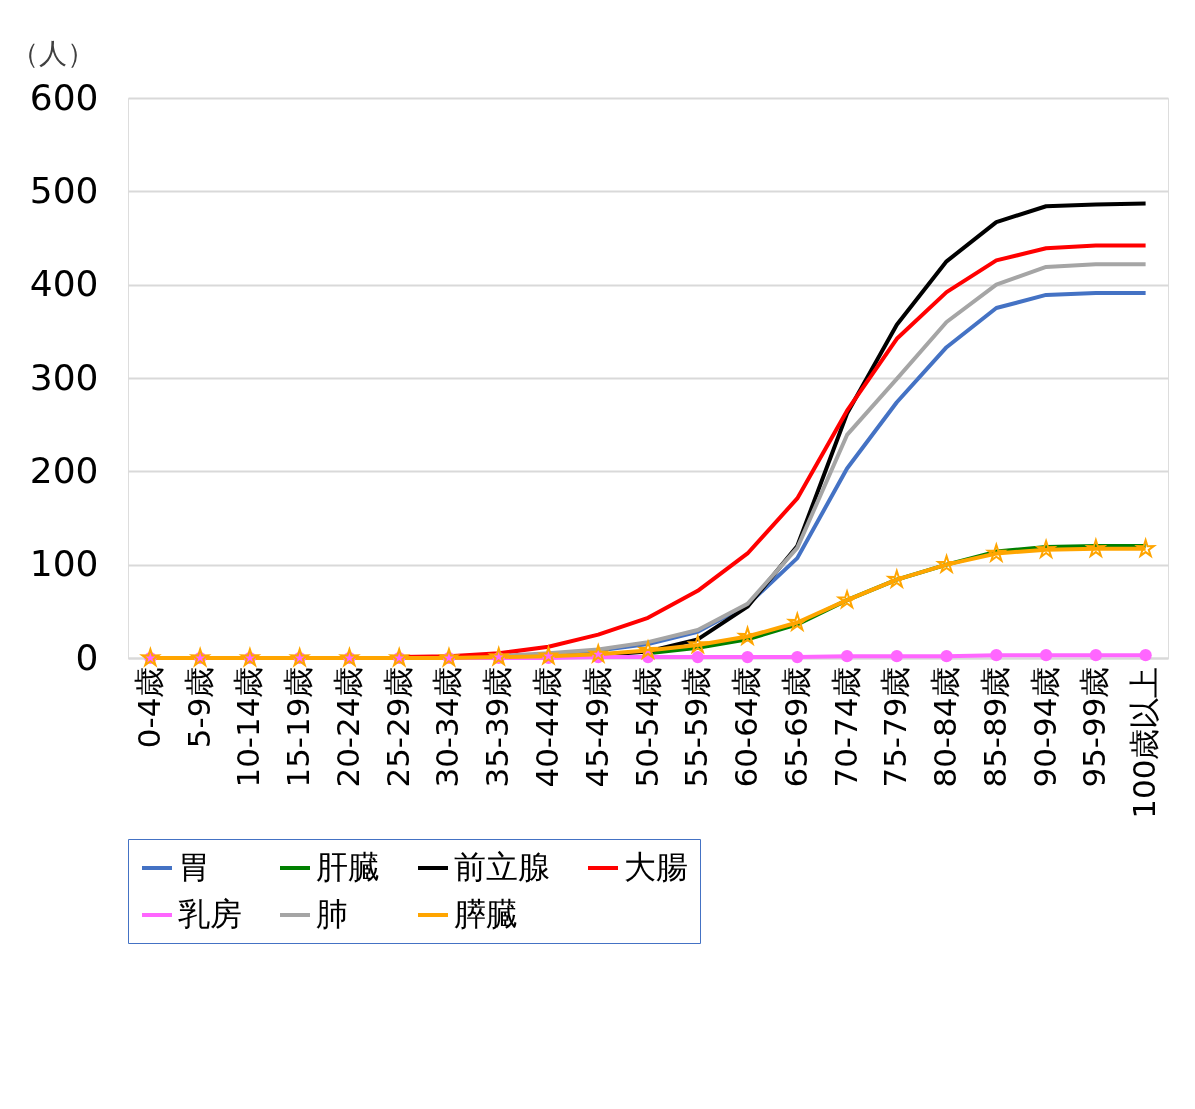  Describe the element at coordinates (656, 867) in the screenshot. I see `legend-label: 大腸` at that location.